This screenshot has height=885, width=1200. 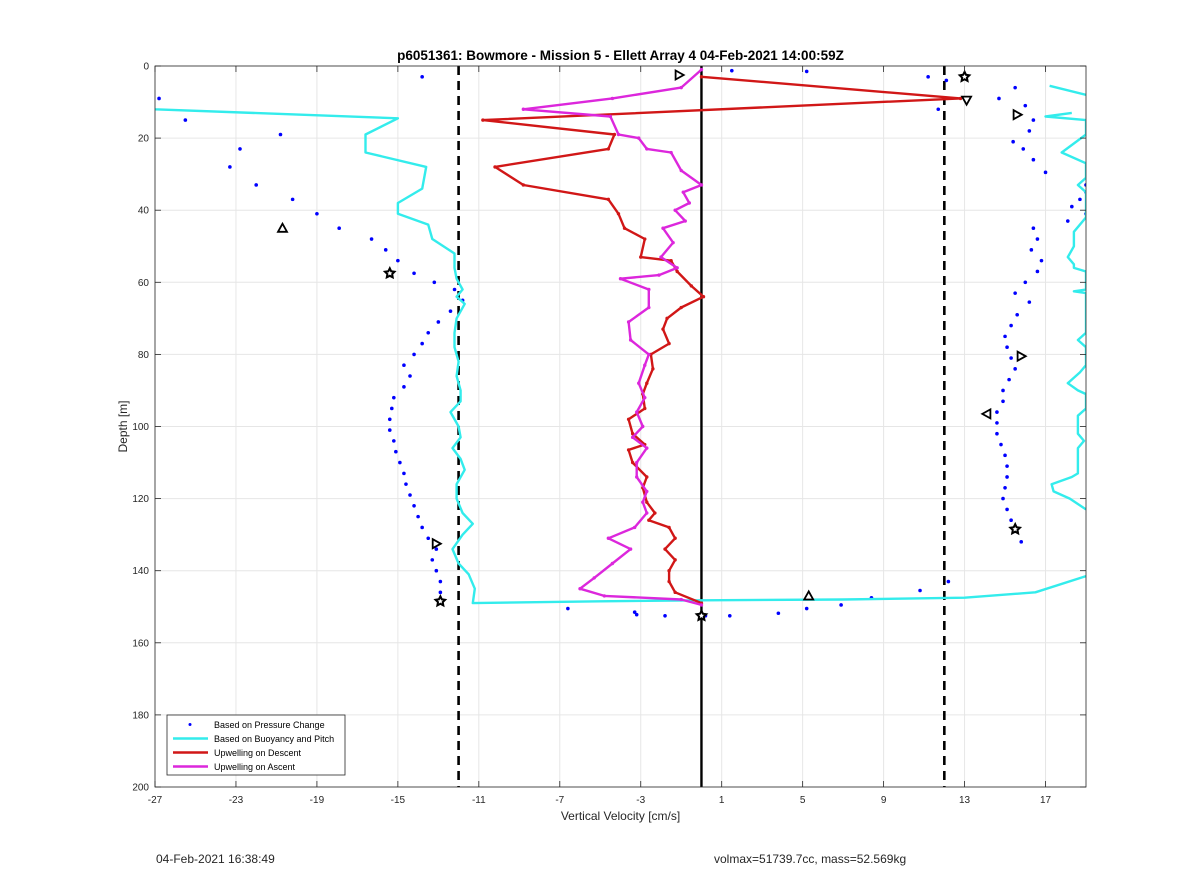 What do you see at coordinates (144, 283) in the screenshot?
I see `y-tick-label: 60` at bounding box center [144, 283].